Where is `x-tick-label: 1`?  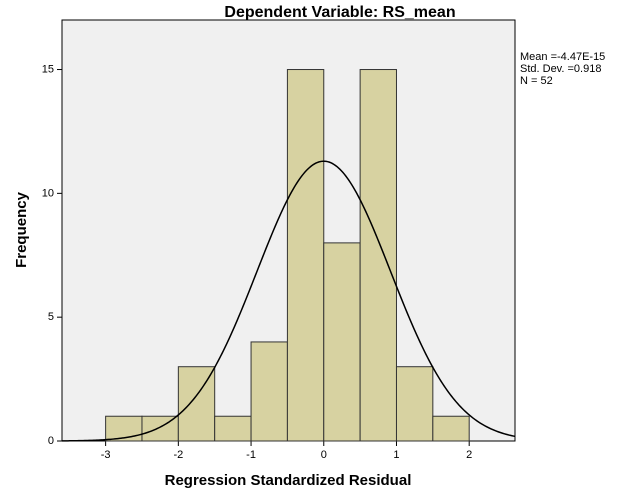
x-tick-label: 1 is located at coordinates (396, 455).